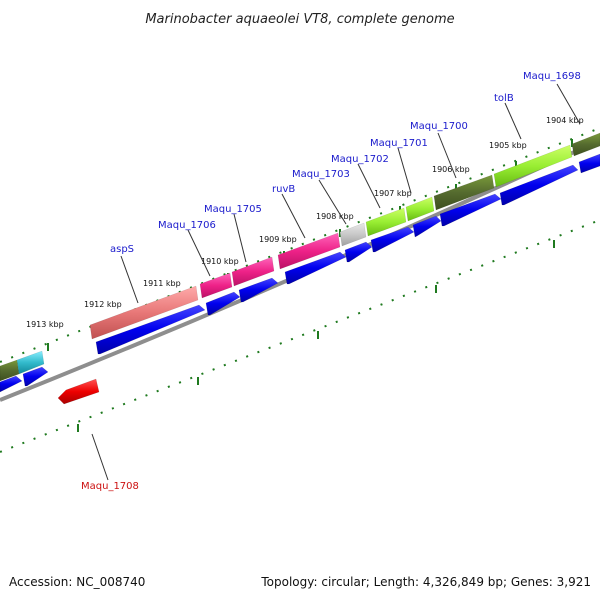  What do you see at coordinates (122, 249) in the screenshot?
I see `gene-label-asps: aspS` at bounding box center [122, 249].